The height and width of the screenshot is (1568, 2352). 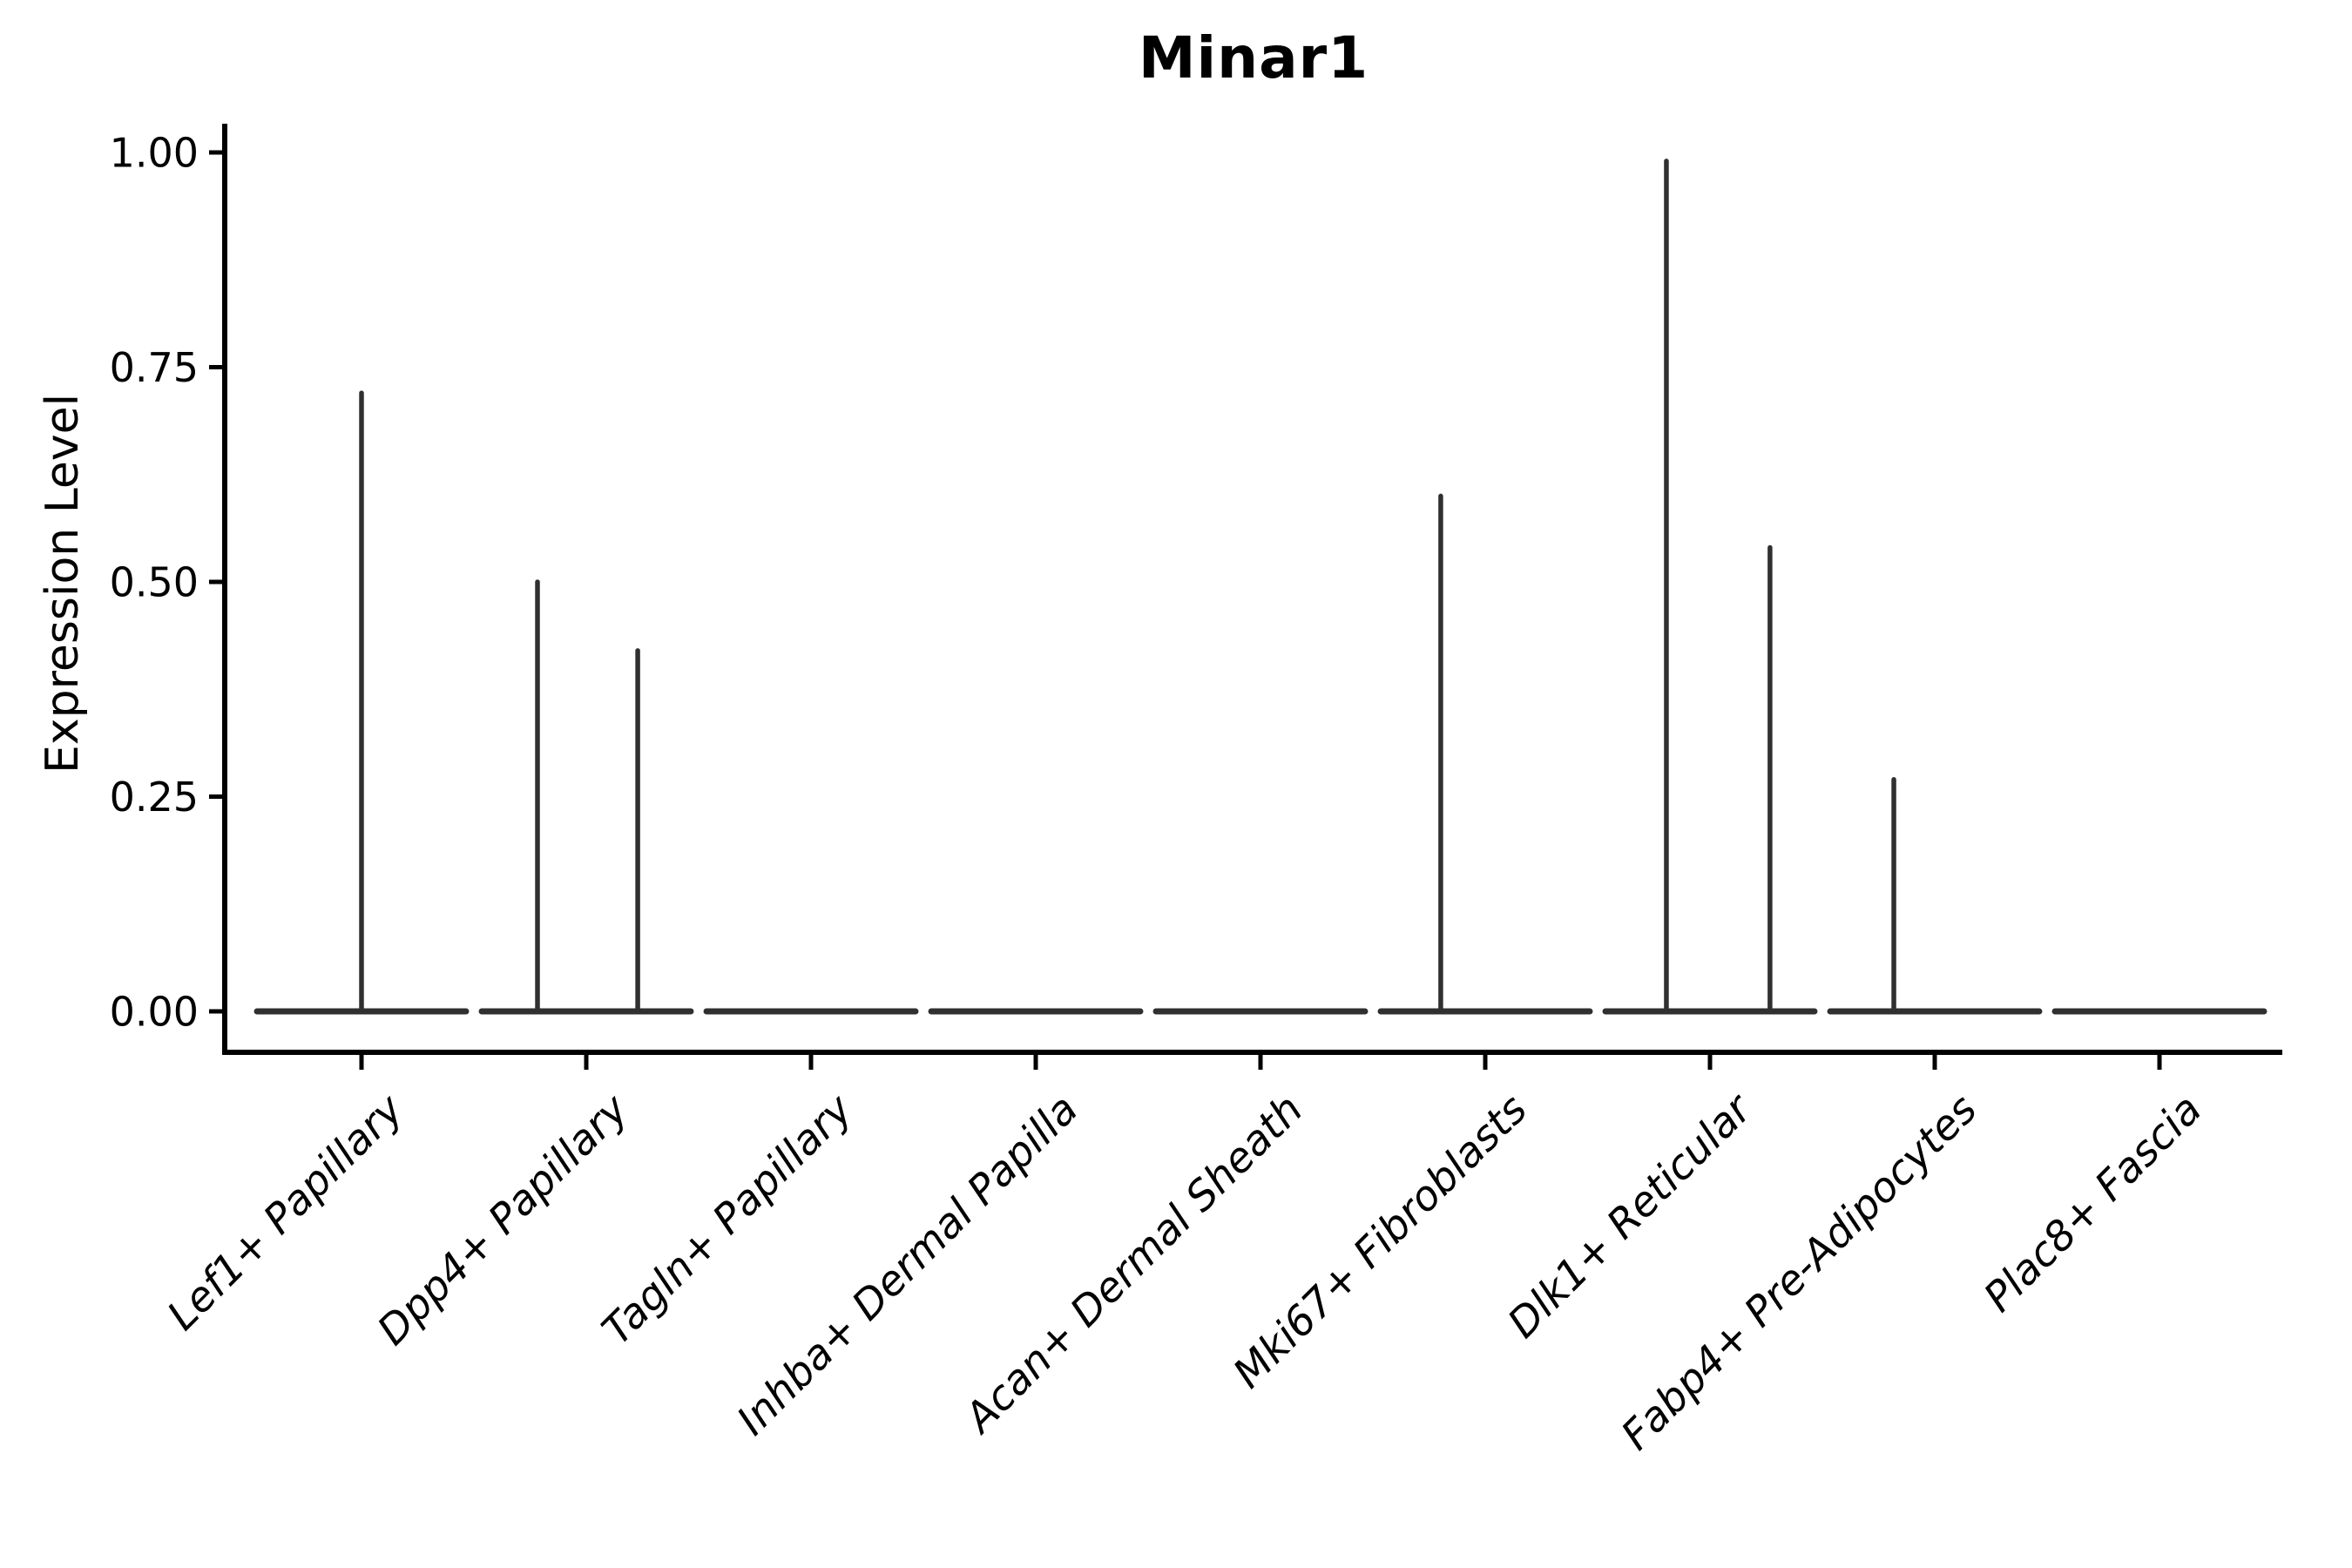 I want to click on y-tick-label: 1.00, so click(x=154, y=153).